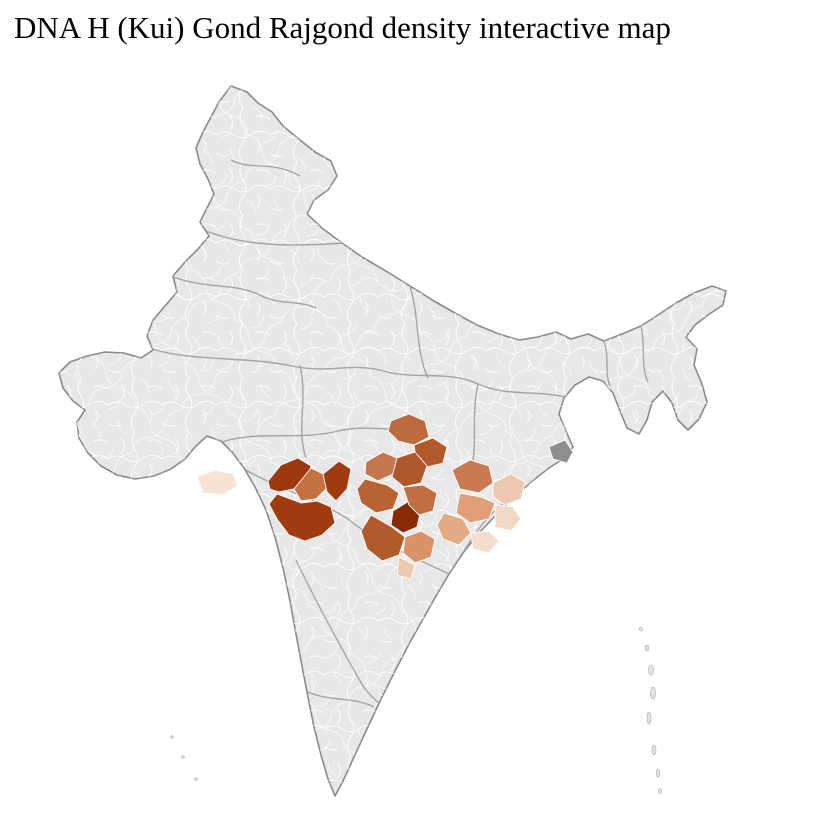  Describe the element at coordinates (419, 547) in the screenshot. I see `district-region-cg-southeast` at that location.